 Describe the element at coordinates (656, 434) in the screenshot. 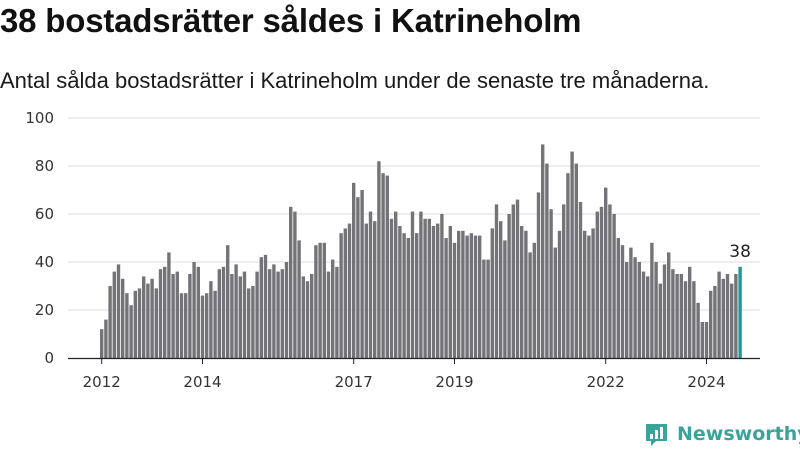

I see `newsworthy-logo-icon` at that location.